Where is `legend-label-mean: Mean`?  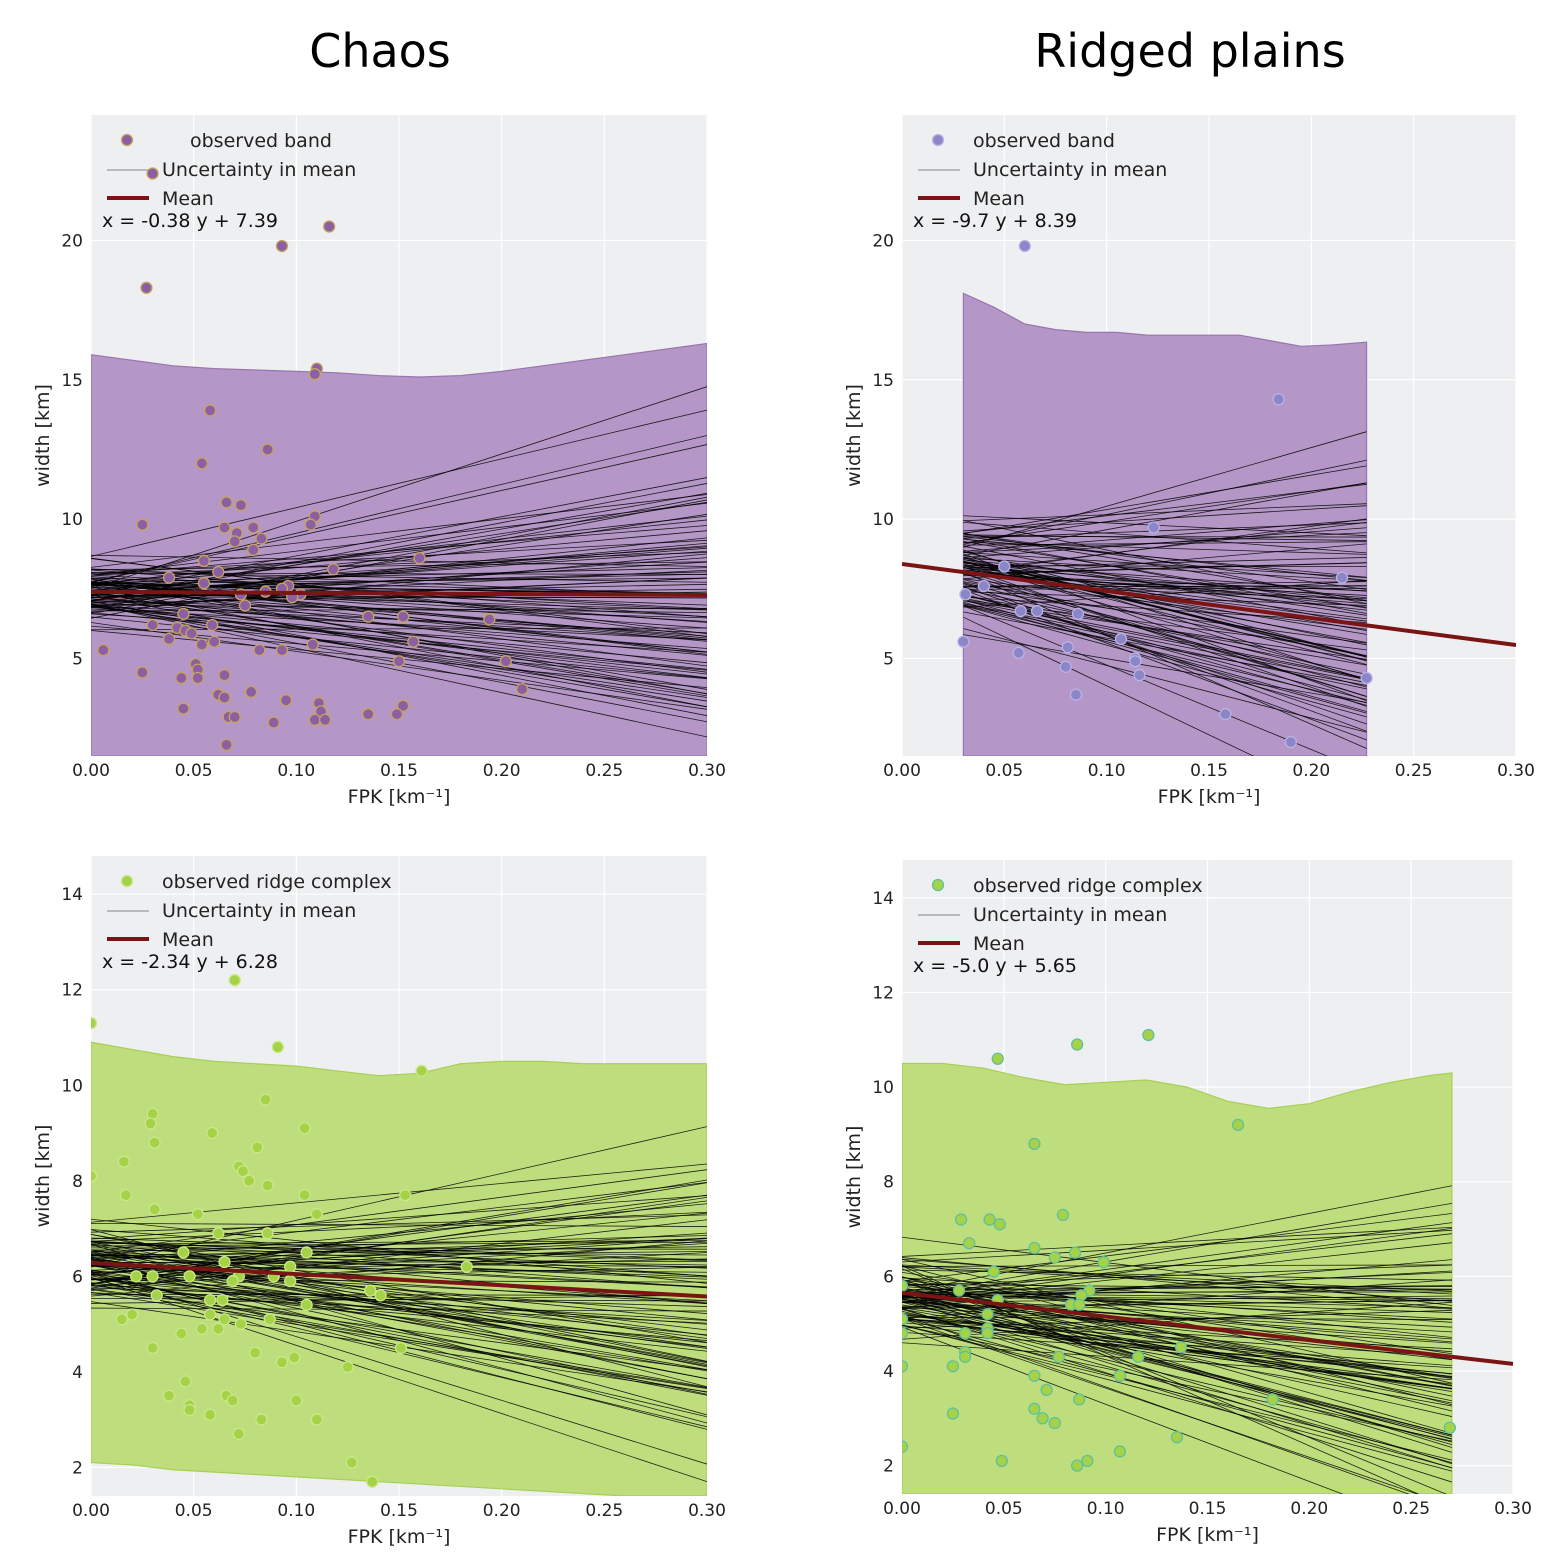
legend-label-mean: Mean is located at coordinates (999, 199).